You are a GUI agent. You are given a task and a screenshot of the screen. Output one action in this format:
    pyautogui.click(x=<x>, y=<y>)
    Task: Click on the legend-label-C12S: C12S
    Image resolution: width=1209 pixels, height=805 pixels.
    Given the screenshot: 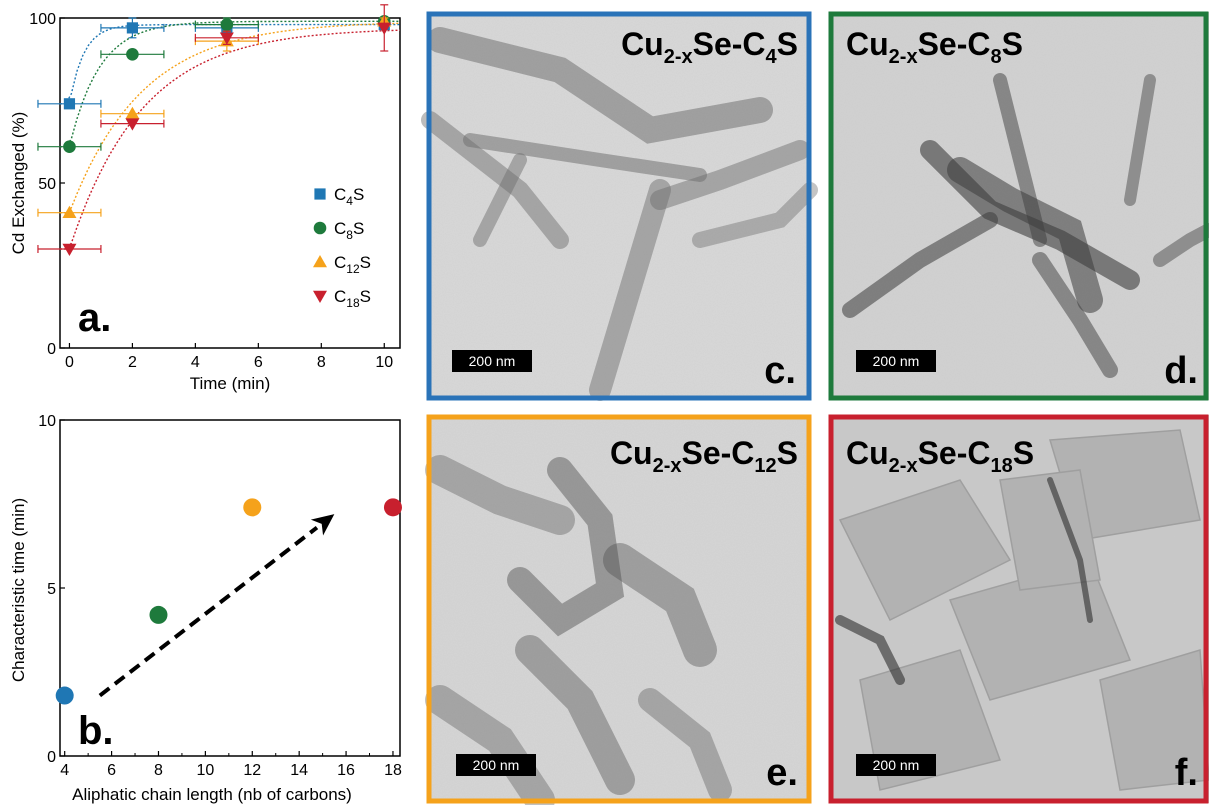 What is the action you would take?
    pyautogui.click(x=352, y=264)
    